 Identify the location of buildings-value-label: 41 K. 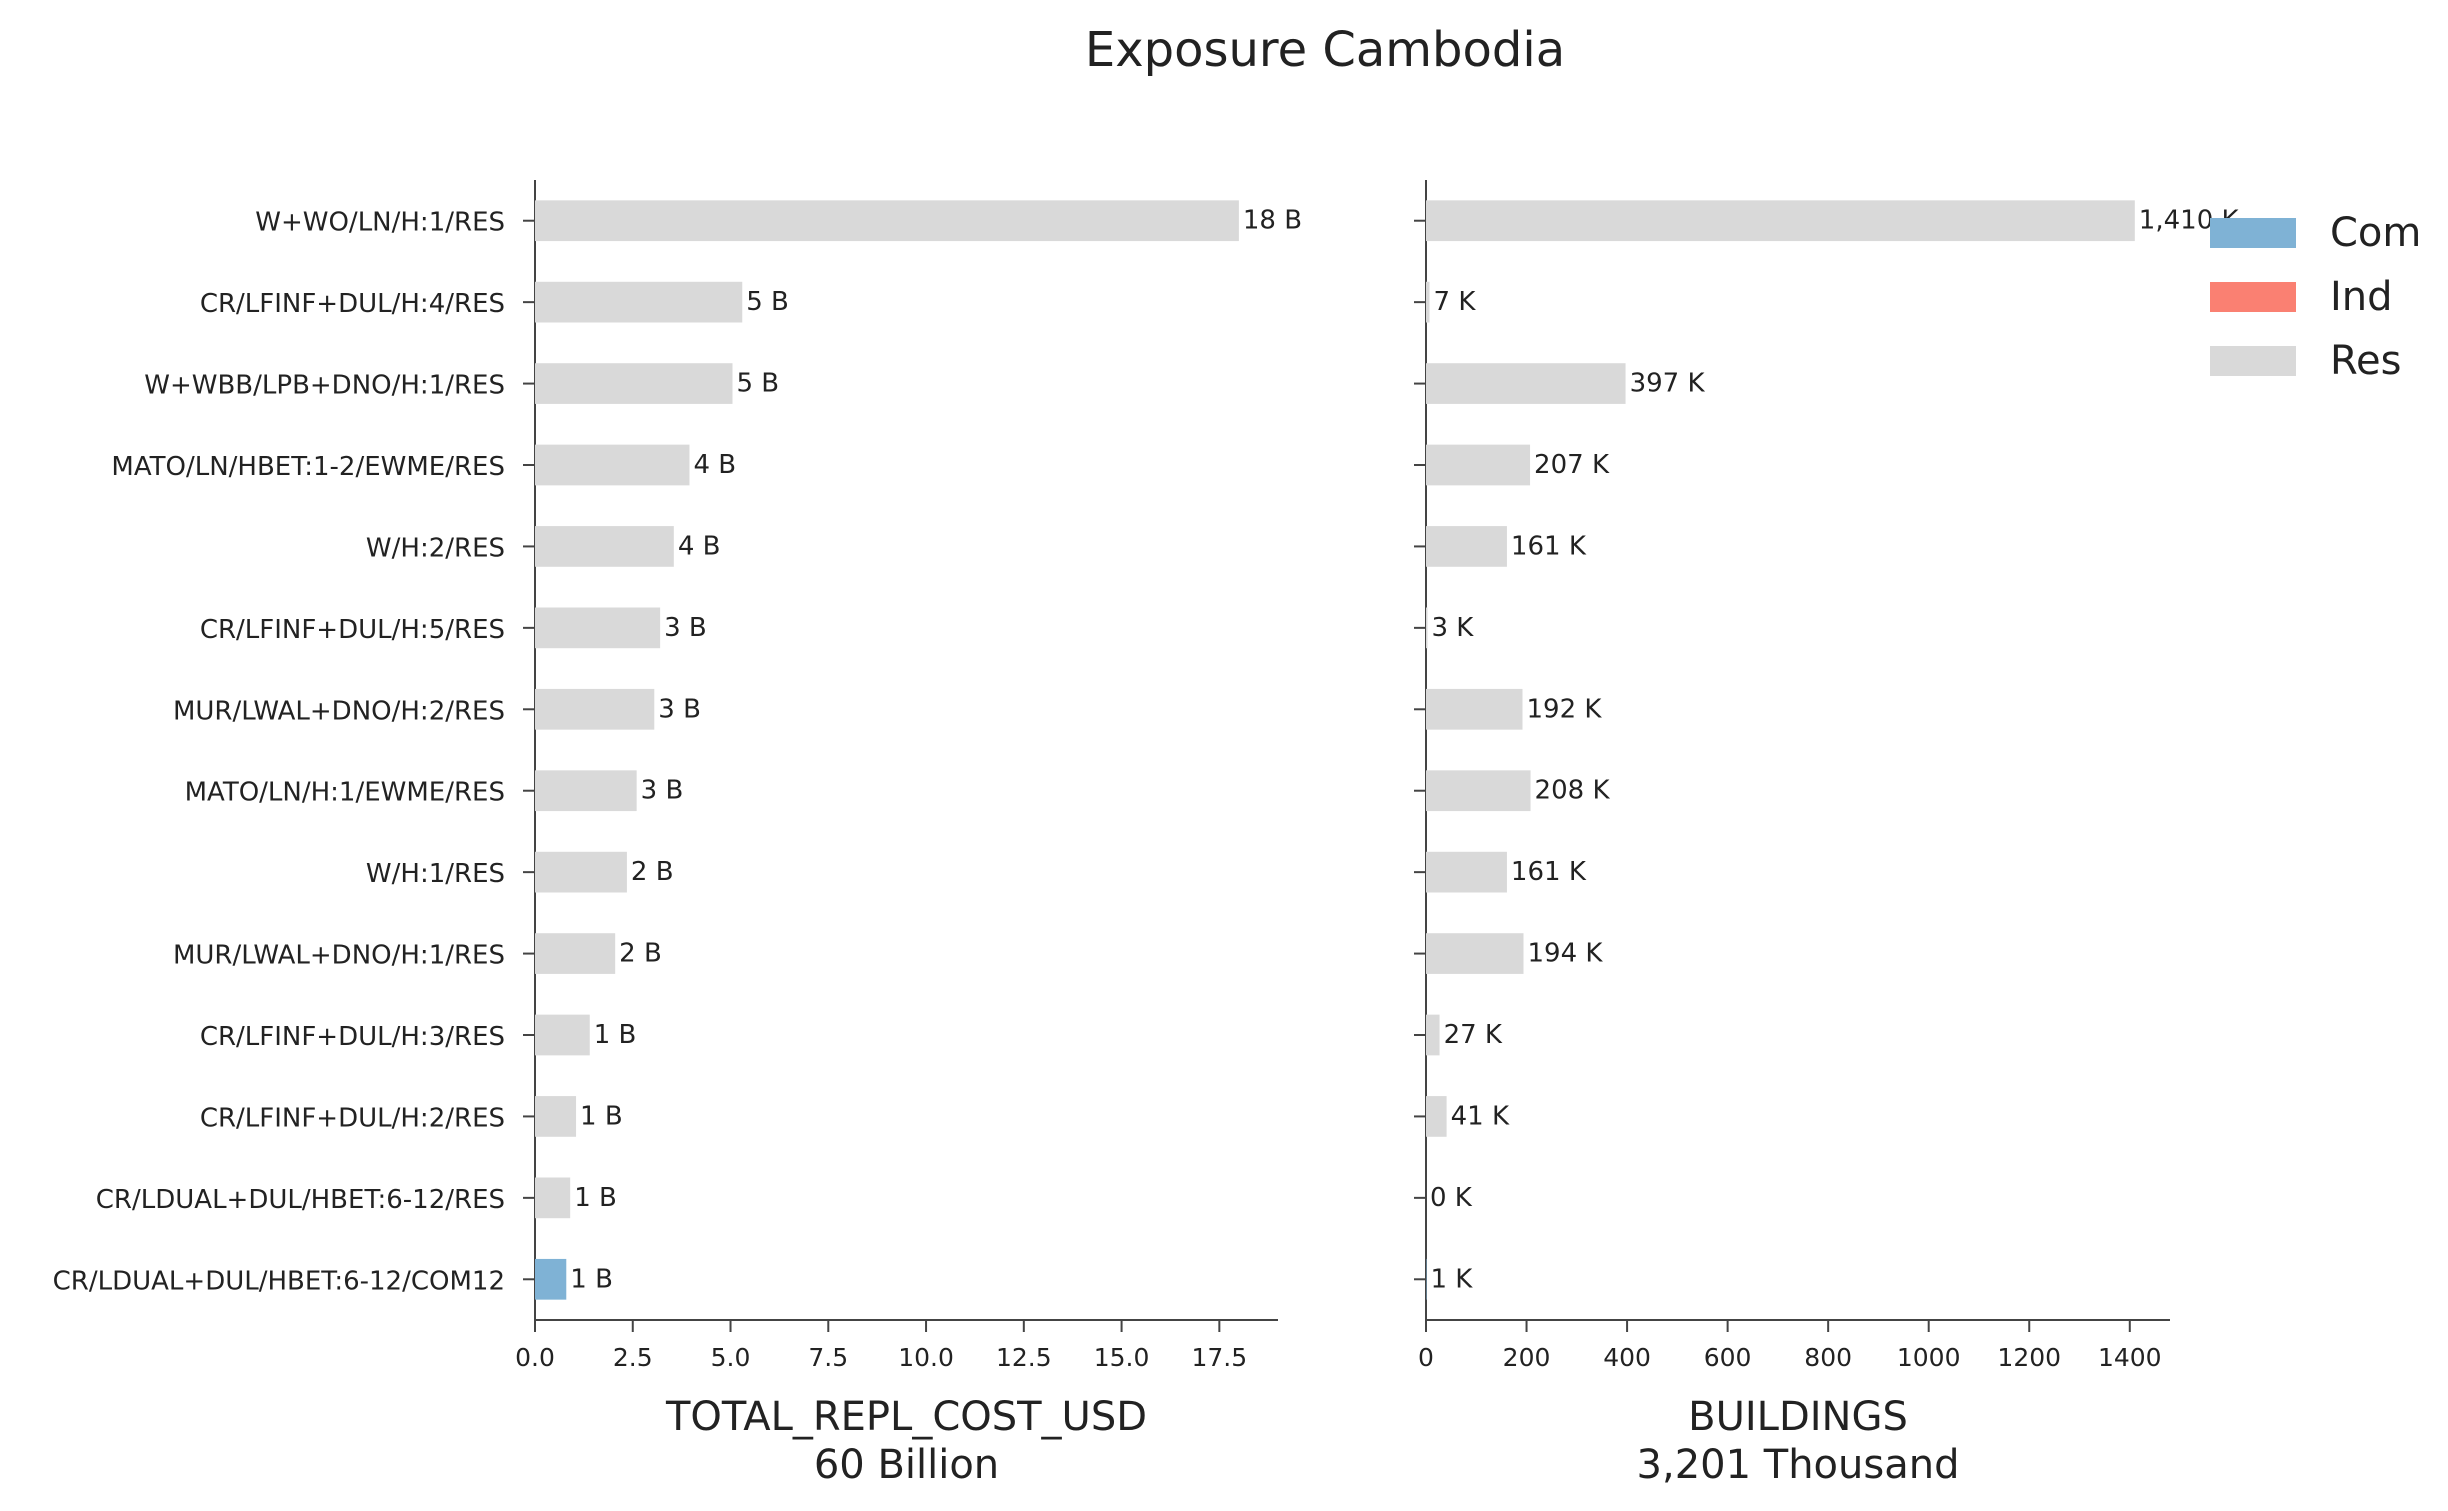
(1480, 1116).